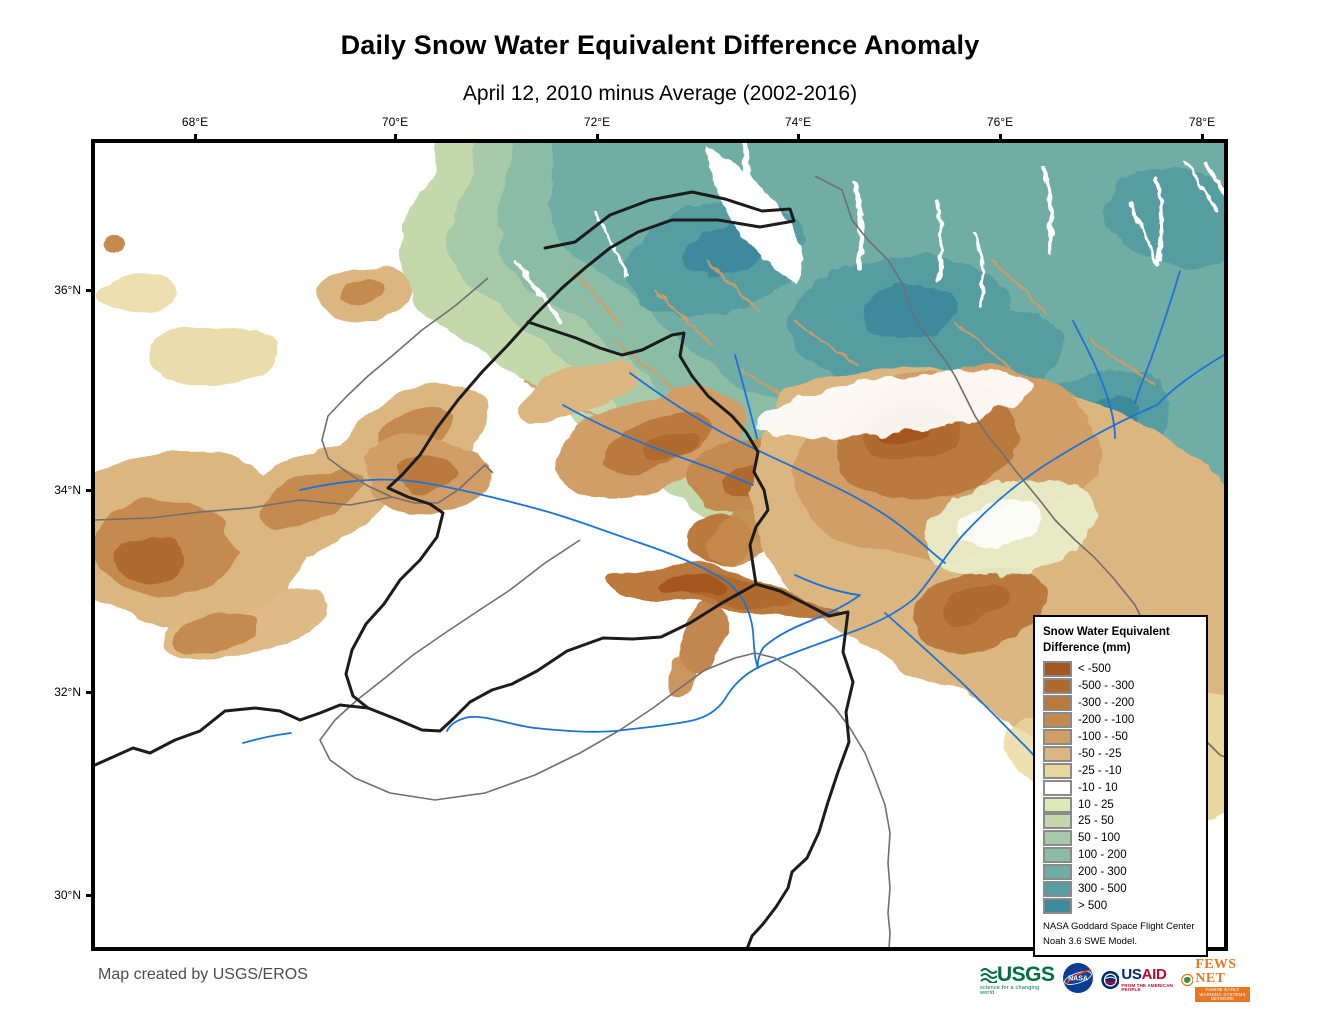 The width and height of the screenshot is (1320, 1020). Describe the element at coordinates (1122, 838) in the screenshot. I see `legend-row: 50 - 100` at that location.